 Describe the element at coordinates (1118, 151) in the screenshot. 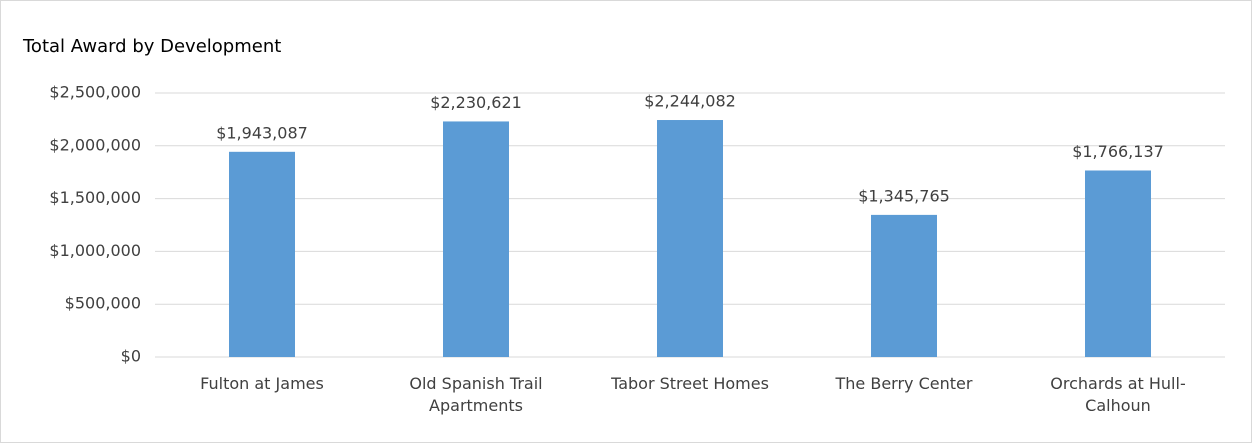

I see `value-label: $1,766,137` at that location.